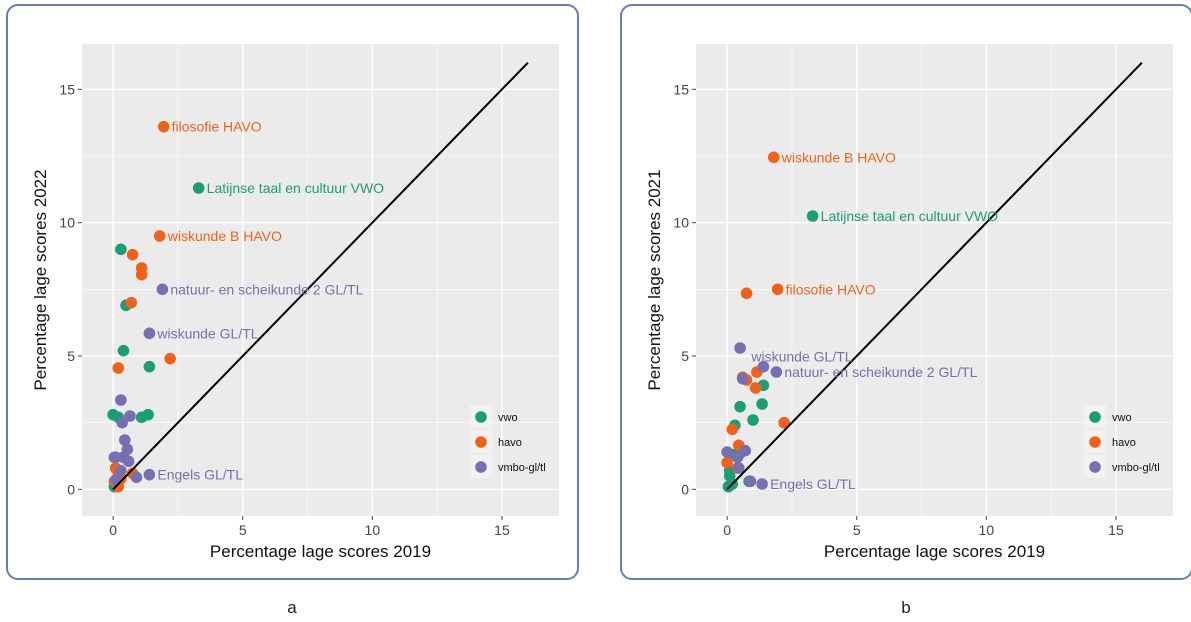 This screenshot has width=1191, height=622. What do you see at coordinates (906, 608) in the screenshot?
I see `panel-caption-b: b` at bounding box center [906, 608].